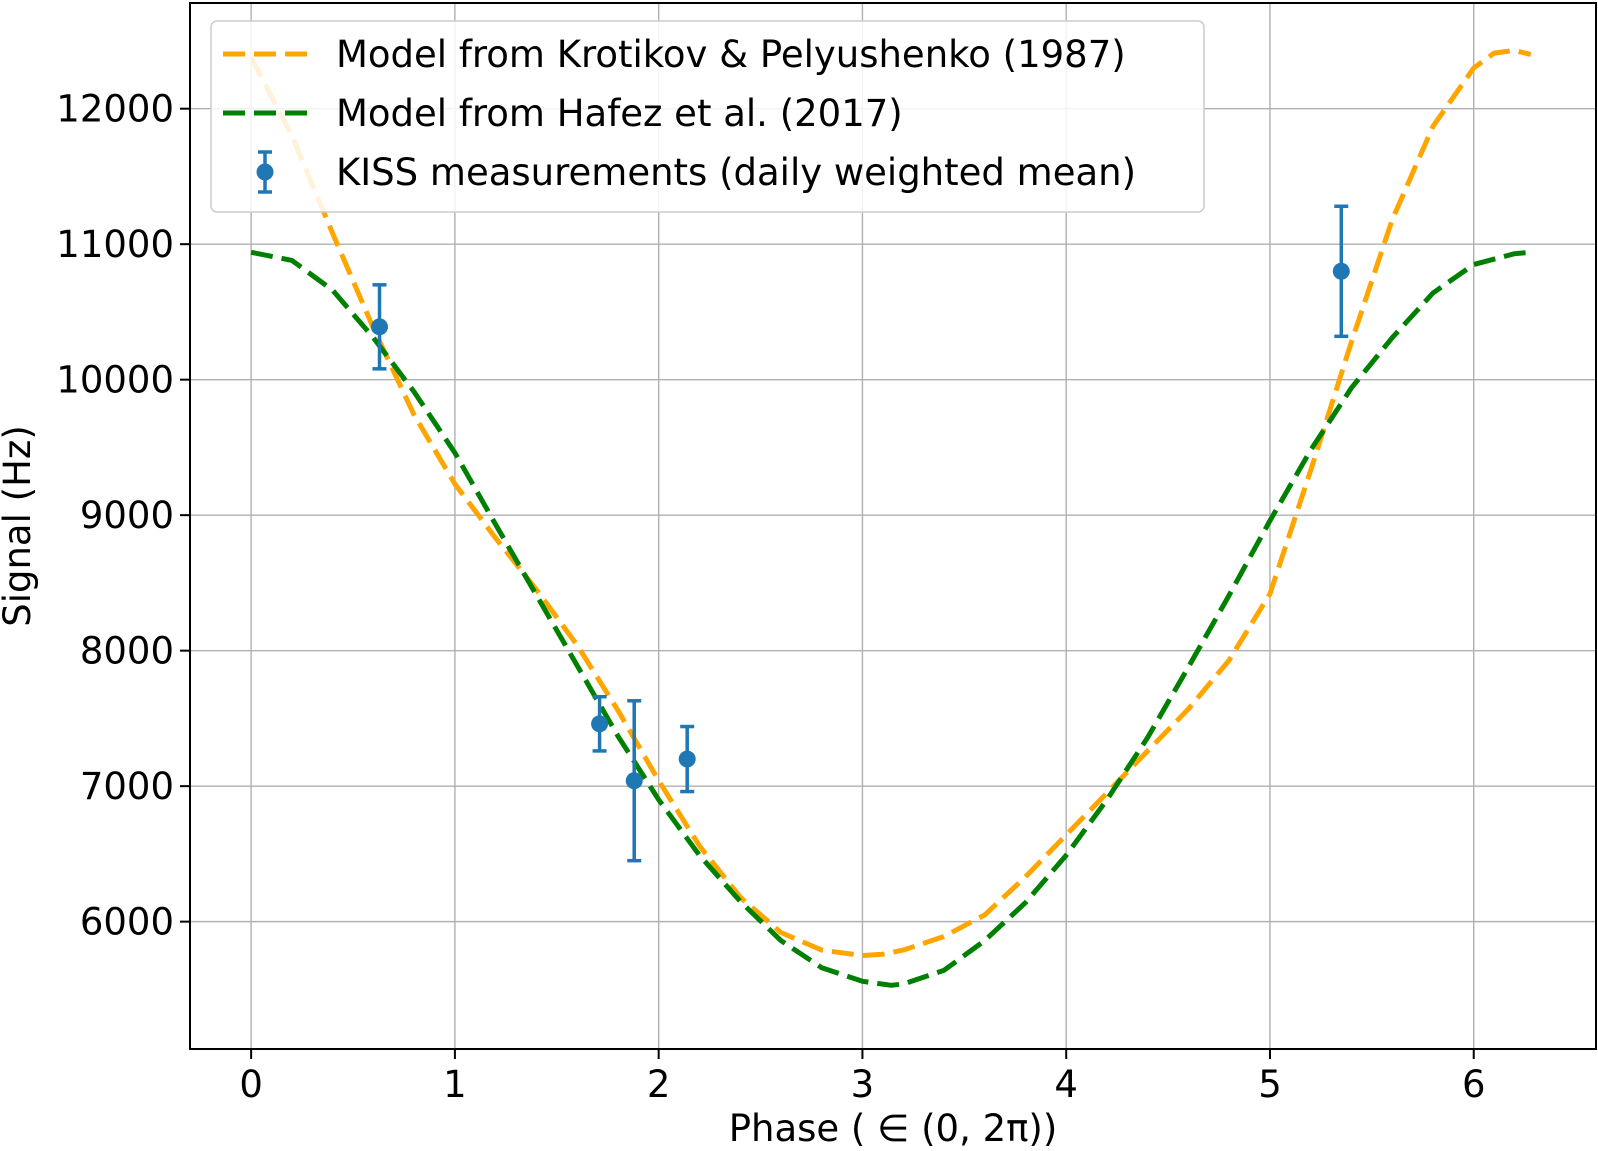 Image resolution: width=1598 pixels, height=1151 pixels. Describe the element at coordinates (893, 1128) in the screenshot. I see `x-axis-label: Phase ( ∈ (0, 2π))` at that location.